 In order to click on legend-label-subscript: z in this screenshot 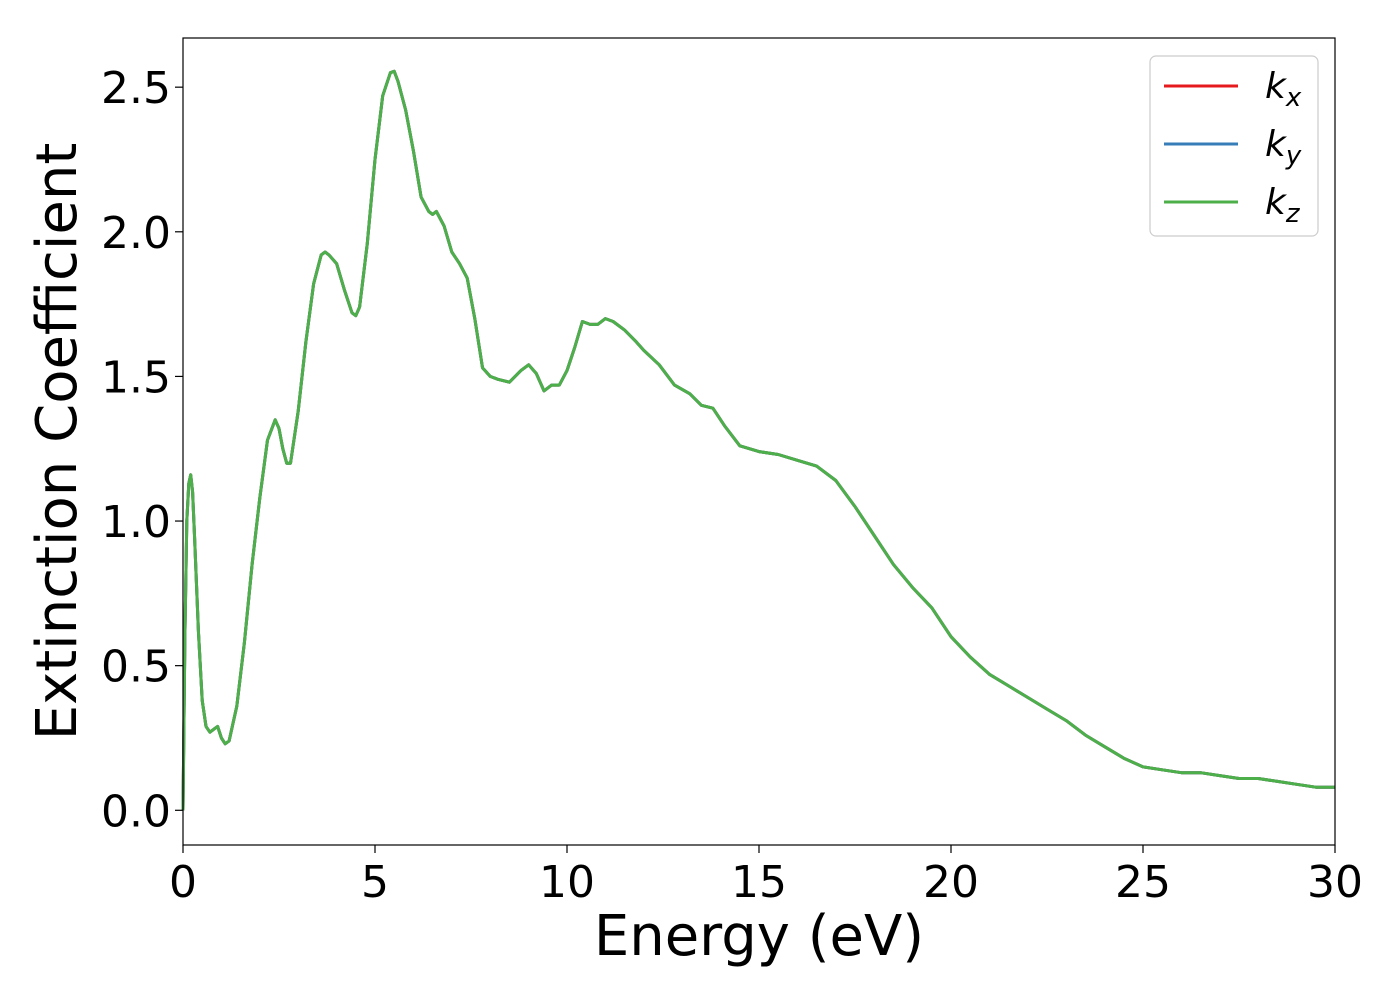, I will do `click(1293, 214)`.